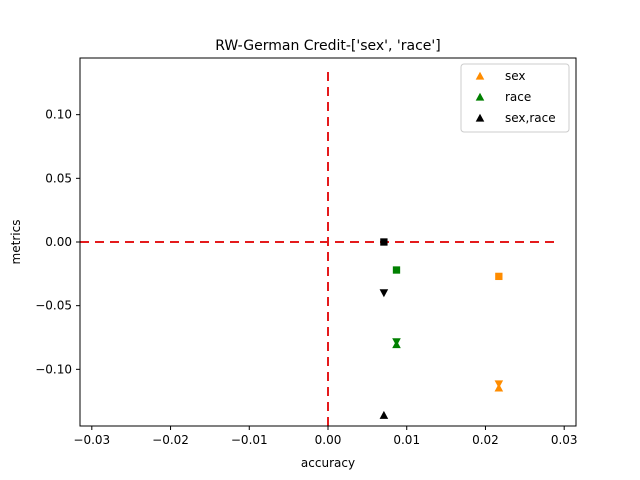 The height and width of the screenshot is (480, 640). I want to click on y-axis-label: metrics, so click(16, 242).